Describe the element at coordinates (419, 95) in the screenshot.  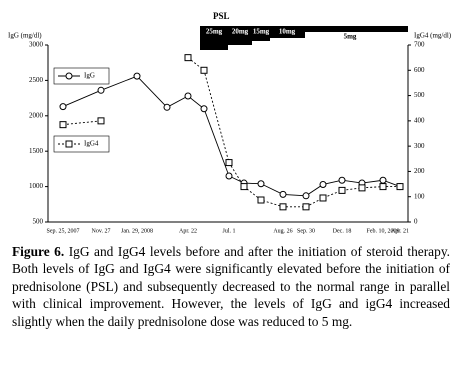
I see `y2-tick-label: 500` at that location.